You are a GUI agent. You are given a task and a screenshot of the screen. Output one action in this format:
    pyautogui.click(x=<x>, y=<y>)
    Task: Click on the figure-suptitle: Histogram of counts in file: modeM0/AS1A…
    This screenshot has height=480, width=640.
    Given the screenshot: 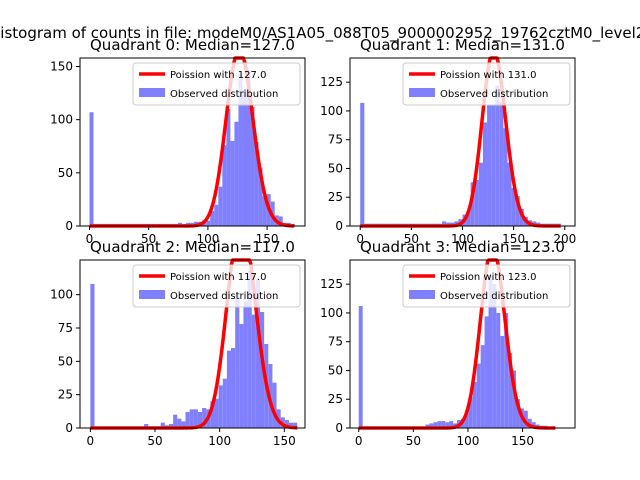 What is the action you would take?
    pyautogui.click(x=320, y=33)
    